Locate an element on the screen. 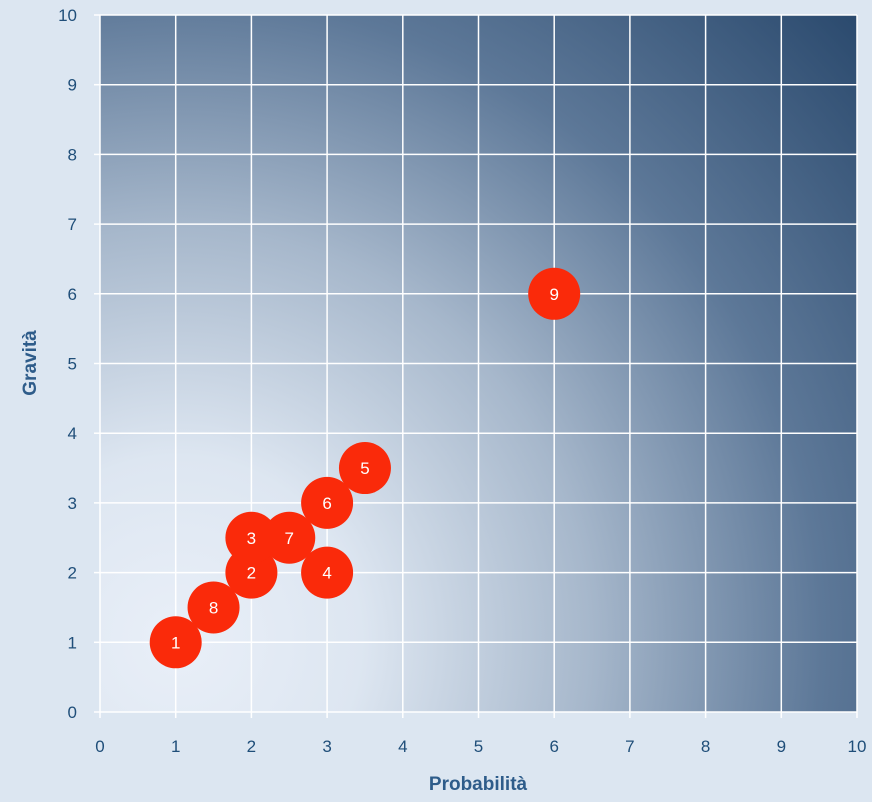 Image resolution: width=872 pixels, height=802 pixels. point-label: 6 is located at coordinates (326, 503).